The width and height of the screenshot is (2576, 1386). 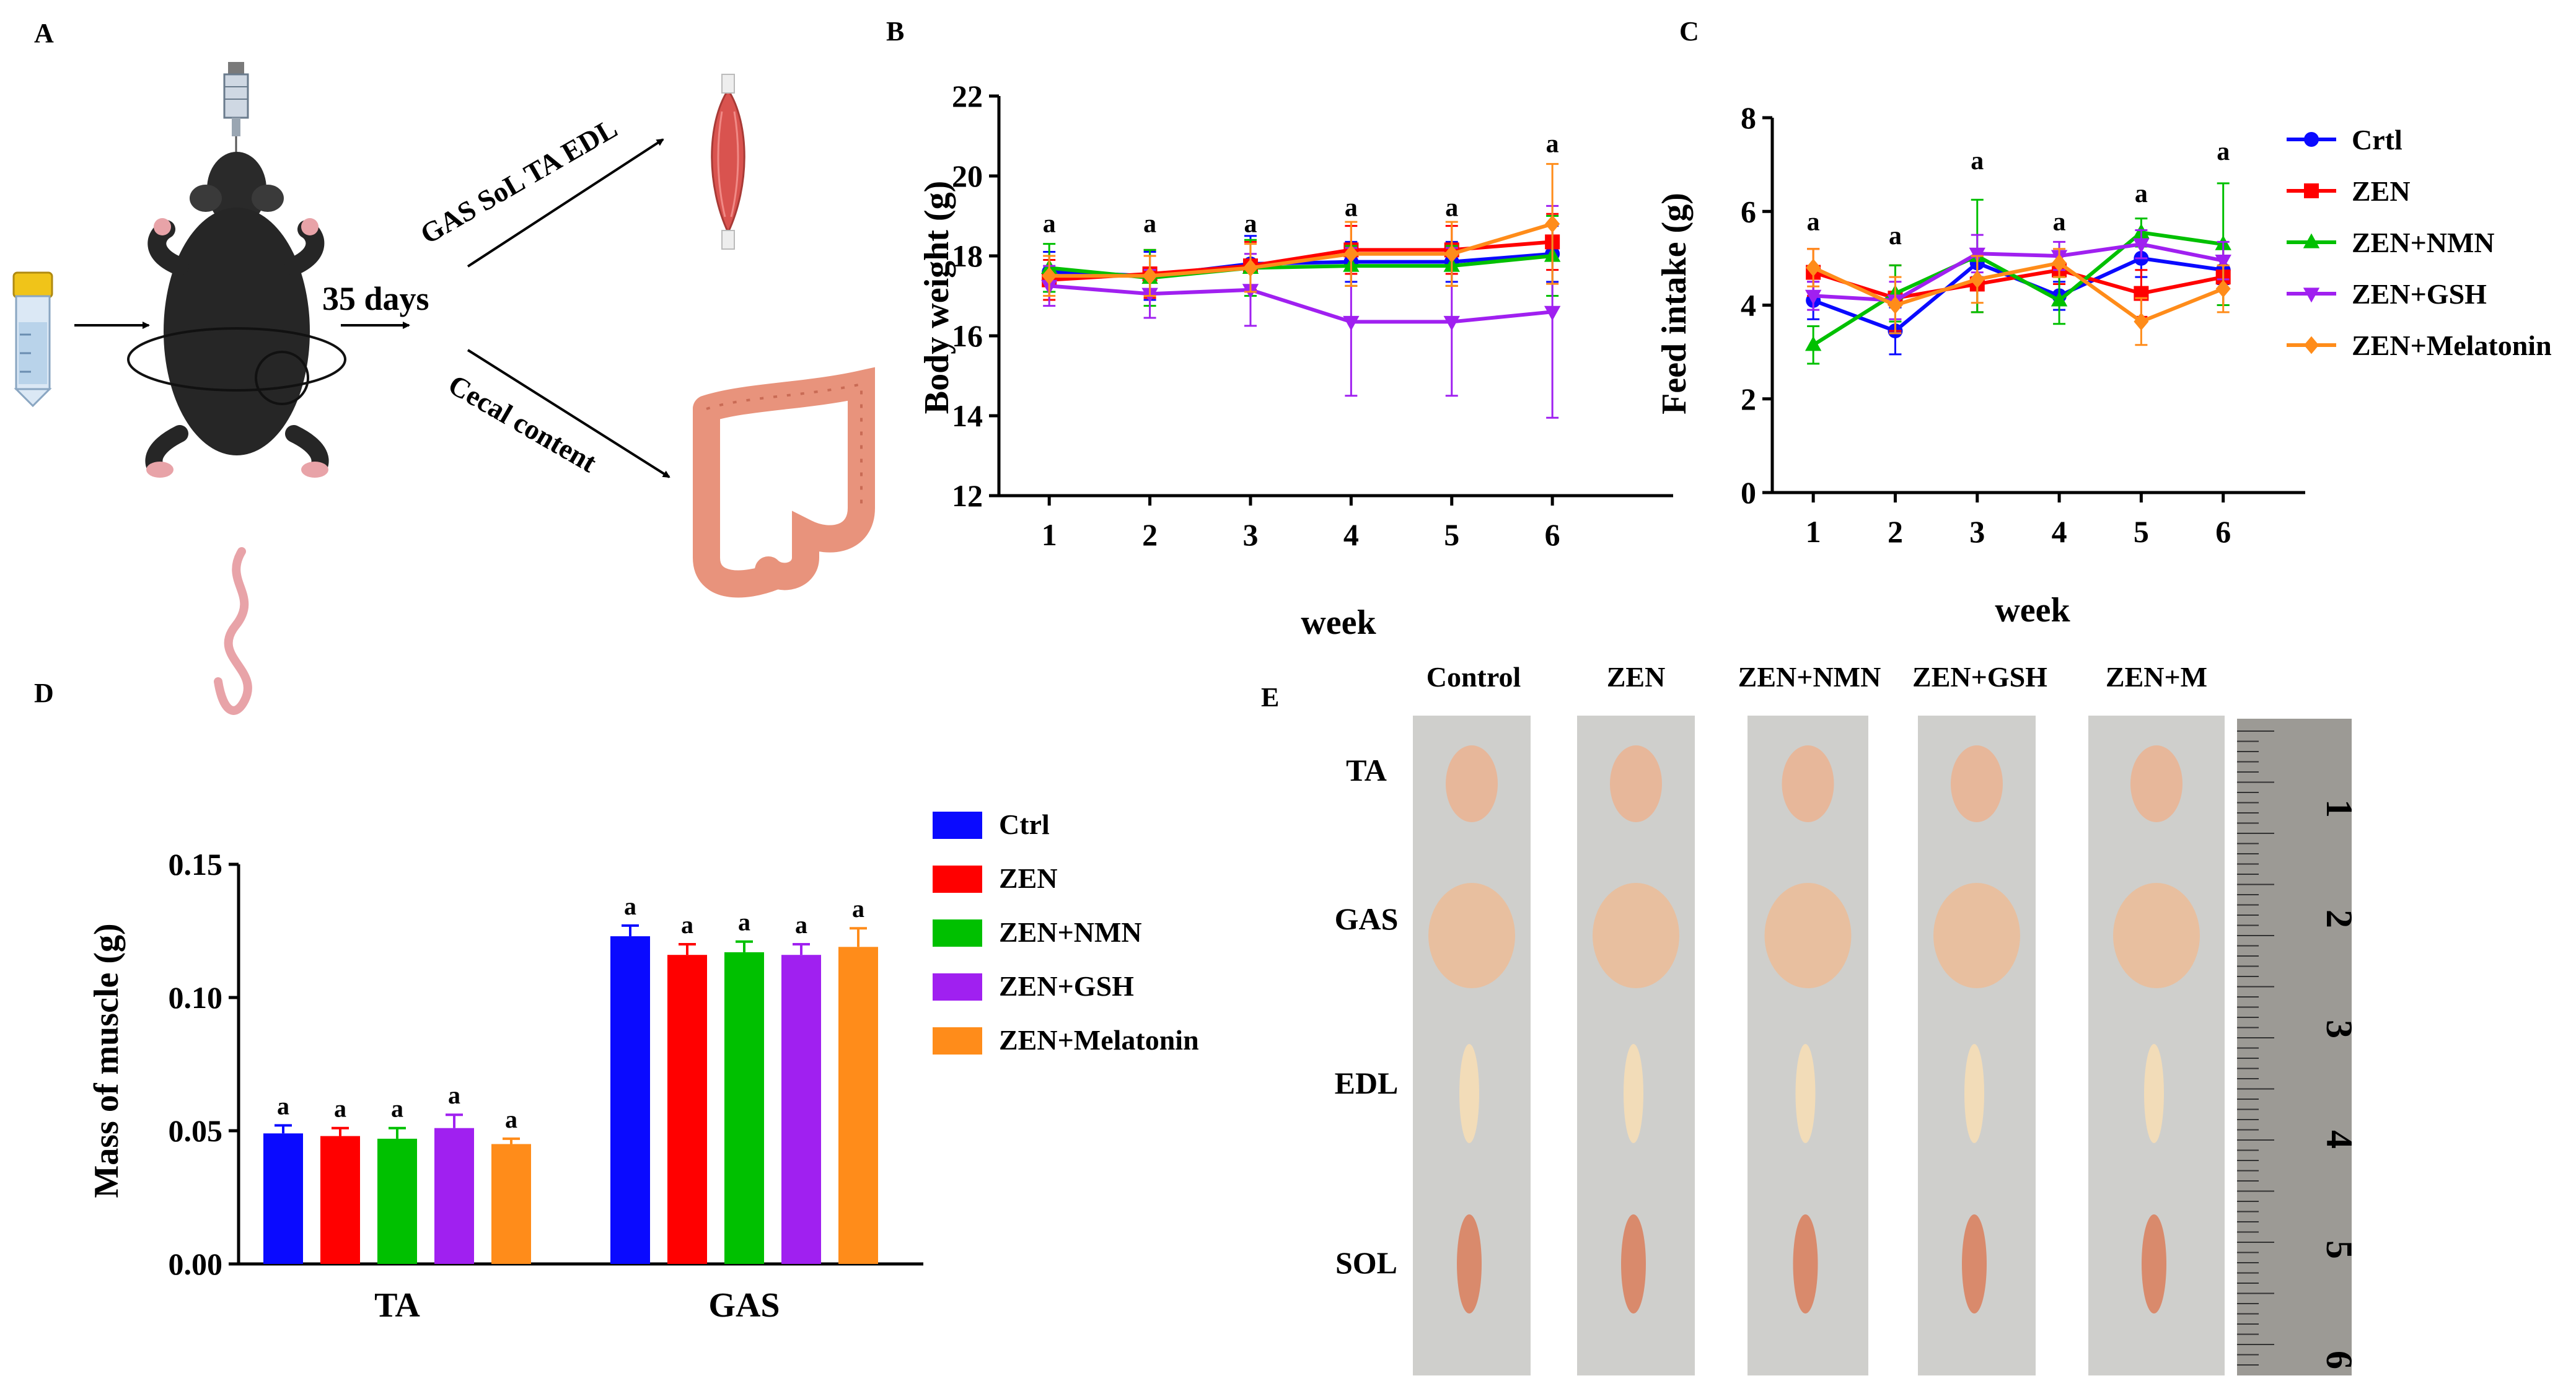 I want to click on photo-column-label: Control, so click(x=1474, y=677).